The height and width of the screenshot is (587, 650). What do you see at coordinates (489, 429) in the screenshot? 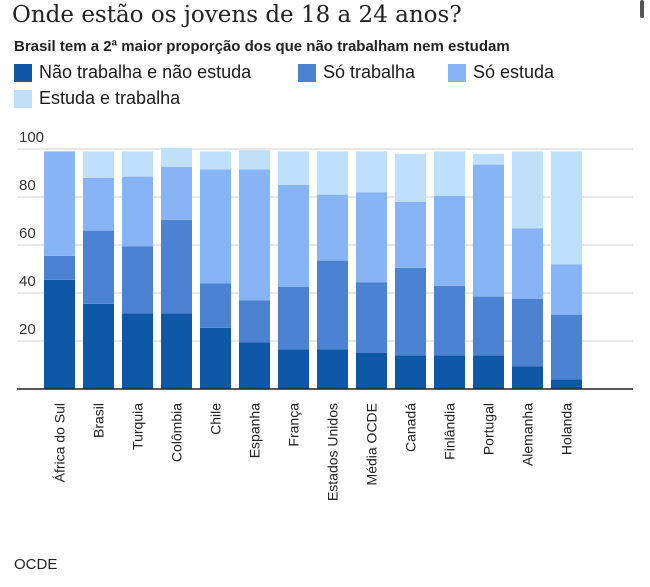
I see `x-tick-label: Portugal` at bounding box center [489, 429].